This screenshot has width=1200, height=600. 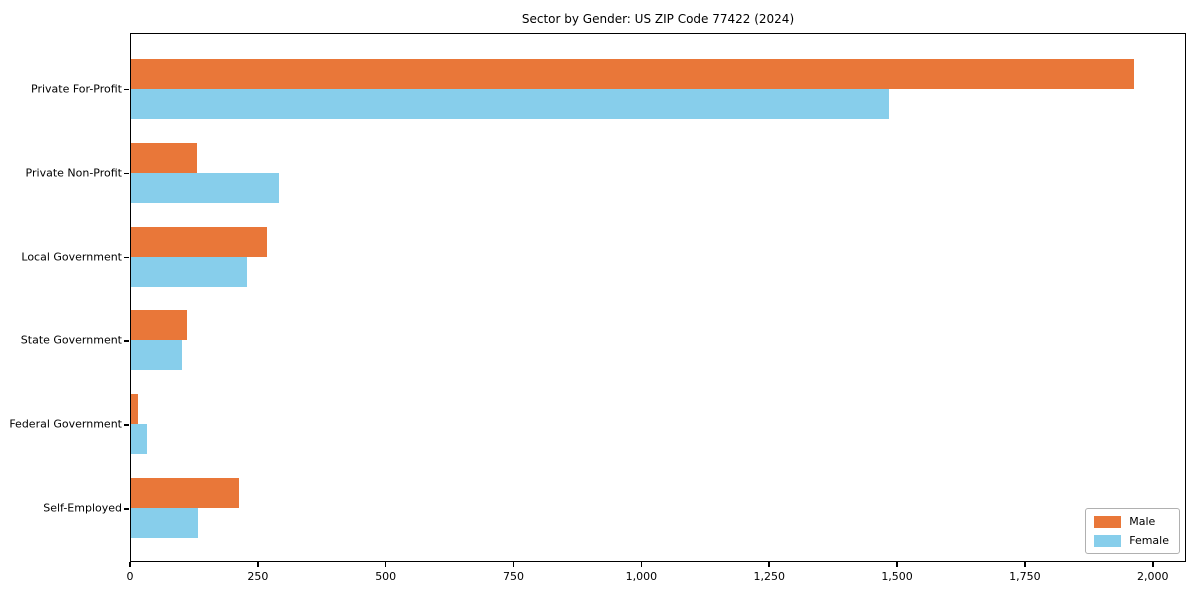 I want to click on y-axis-label: Self-Employed, so click(x=82, y=508).